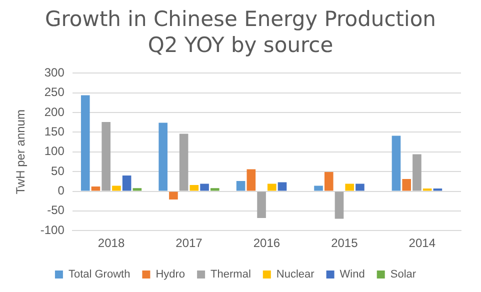  I want to click on y-tick-label: -50, so click(56, 210).